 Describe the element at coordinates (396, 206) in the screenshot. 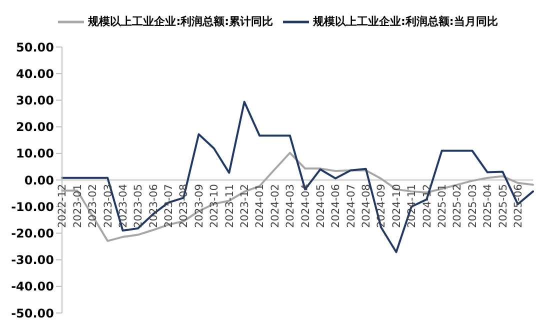

I see `x-tick-label: 2024-10` at that location.